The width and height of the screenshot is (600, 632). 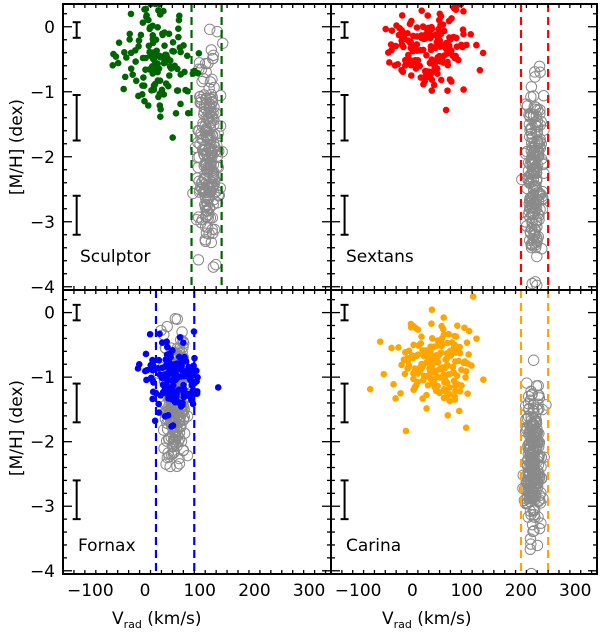 What do you see at coordinates (388, 619) in the screenshot?
I see `x-axis-label-main: V` at bounding box center [388, 619].